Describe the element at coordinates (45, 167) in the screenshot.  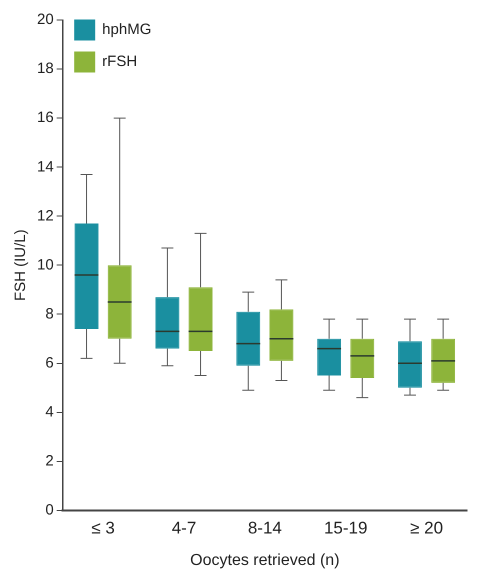
I see `y-tick-label: 14` at that location.